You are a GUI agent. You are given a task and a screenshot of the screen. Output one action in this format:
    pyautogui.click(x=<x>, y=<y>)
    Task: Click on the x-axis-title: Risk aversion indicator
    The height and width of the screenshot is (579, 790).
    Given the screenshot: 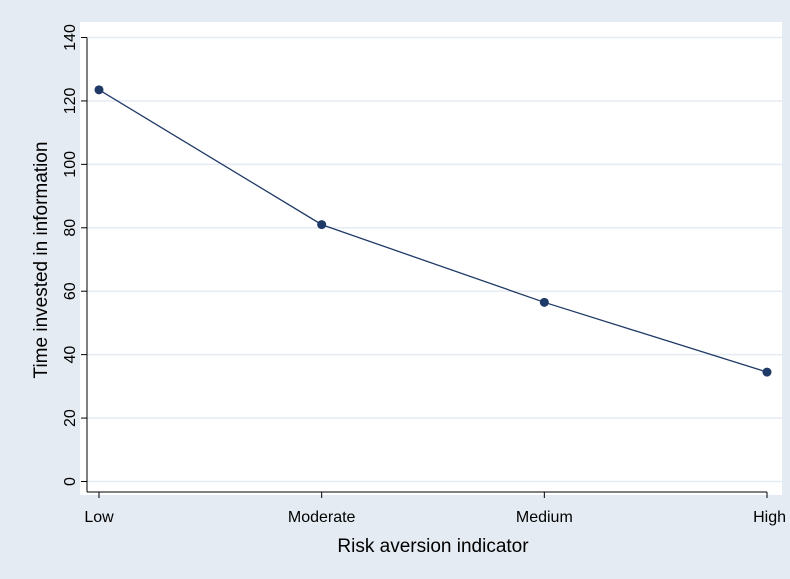 What is the action you would take?
    pyautogui.click(x=433, y=546)
    